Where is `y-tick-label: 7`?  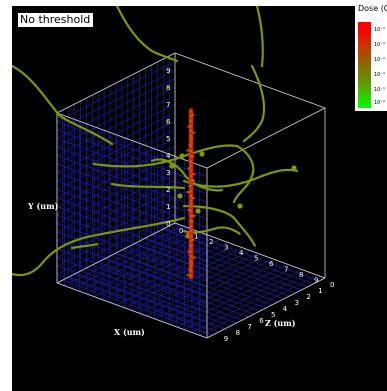
y-tick-label: 7 is located at coordinates (168, 105).